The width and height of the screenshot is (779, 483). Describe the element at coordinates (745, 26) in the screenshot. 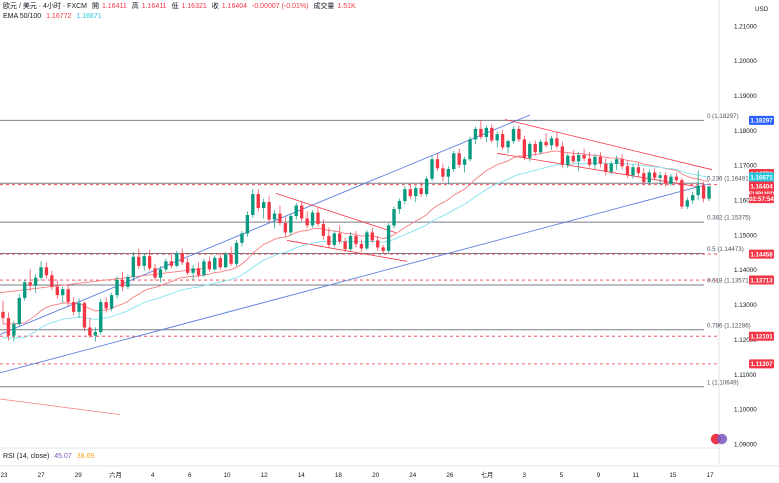

I see `y-tick-label: 1.21000` at that location.